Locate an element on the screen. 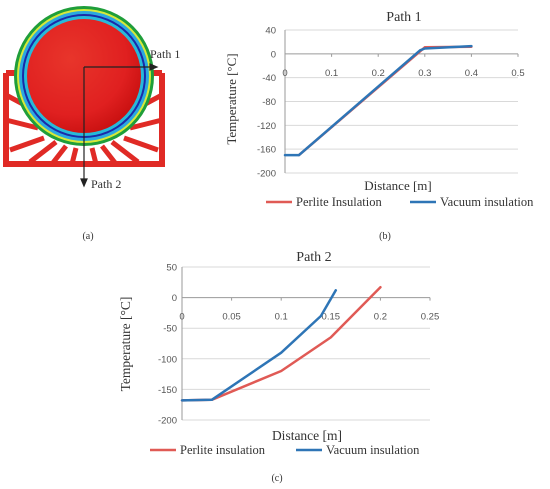  chart-2-ylabel: Temperature [°C] is located at coordinates (125, 344).